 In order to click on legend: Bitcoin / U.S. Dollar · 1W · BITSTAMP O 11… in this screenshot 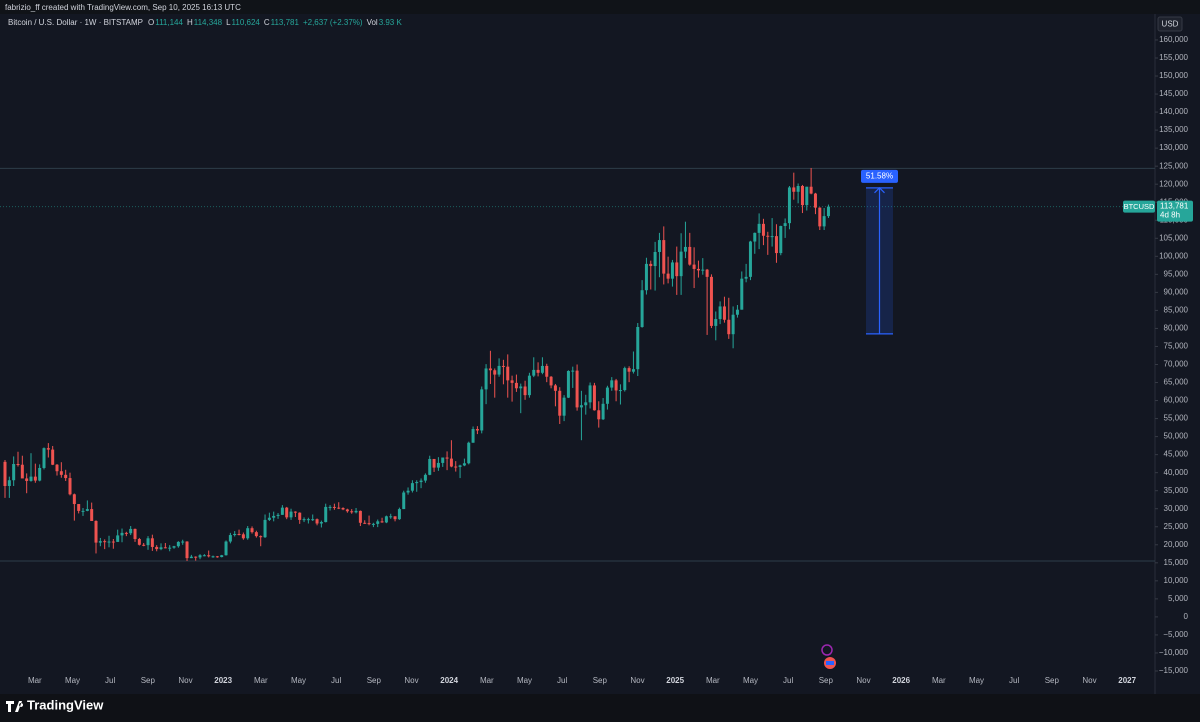, I will do `click(205, 22)`.